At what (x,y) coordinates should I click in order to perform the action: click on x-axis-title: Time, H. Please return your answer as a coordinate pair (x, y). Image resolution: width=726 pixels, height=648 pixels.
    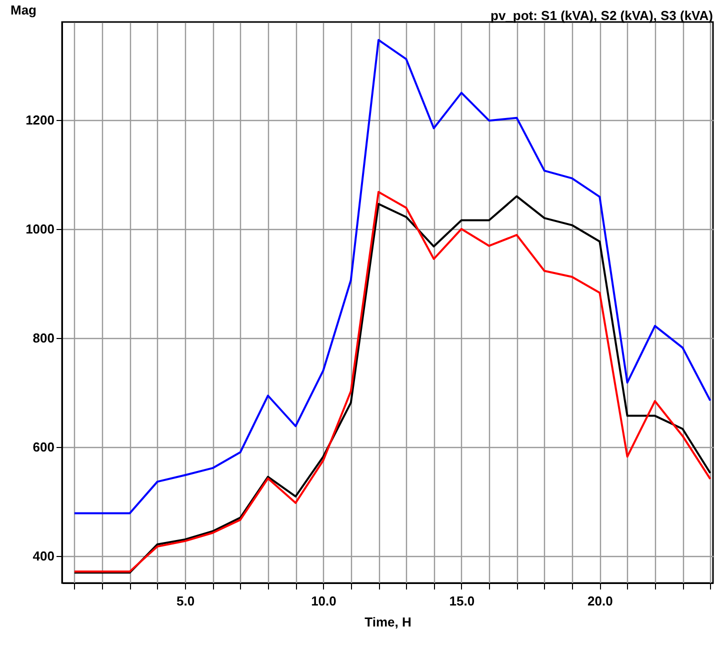
    Looking at the image, I should click on (388, 622).